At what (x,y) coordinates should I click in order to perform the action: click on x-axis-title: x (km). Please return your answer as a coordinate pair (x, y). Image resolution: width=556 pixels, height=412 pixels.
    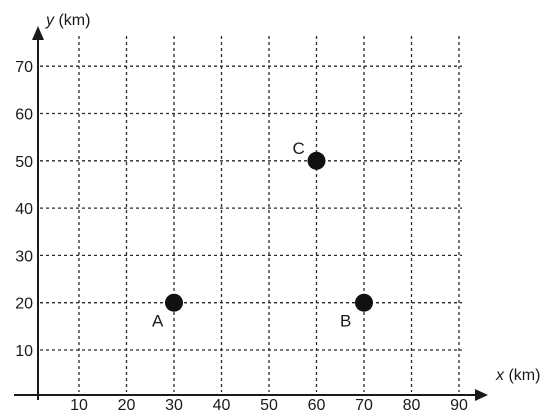
    Looking at the image, I should click on (517, 375).